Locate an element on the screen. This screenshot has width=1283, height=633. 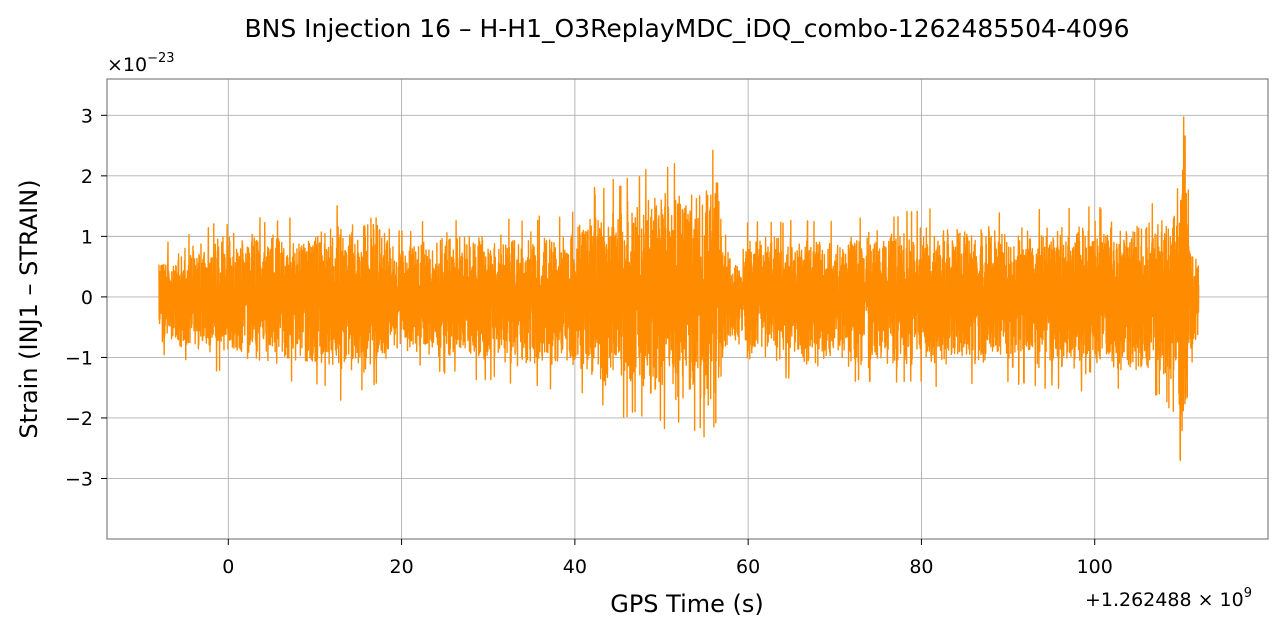
y-tick-label: −3 is located at coordinates (79, 479).